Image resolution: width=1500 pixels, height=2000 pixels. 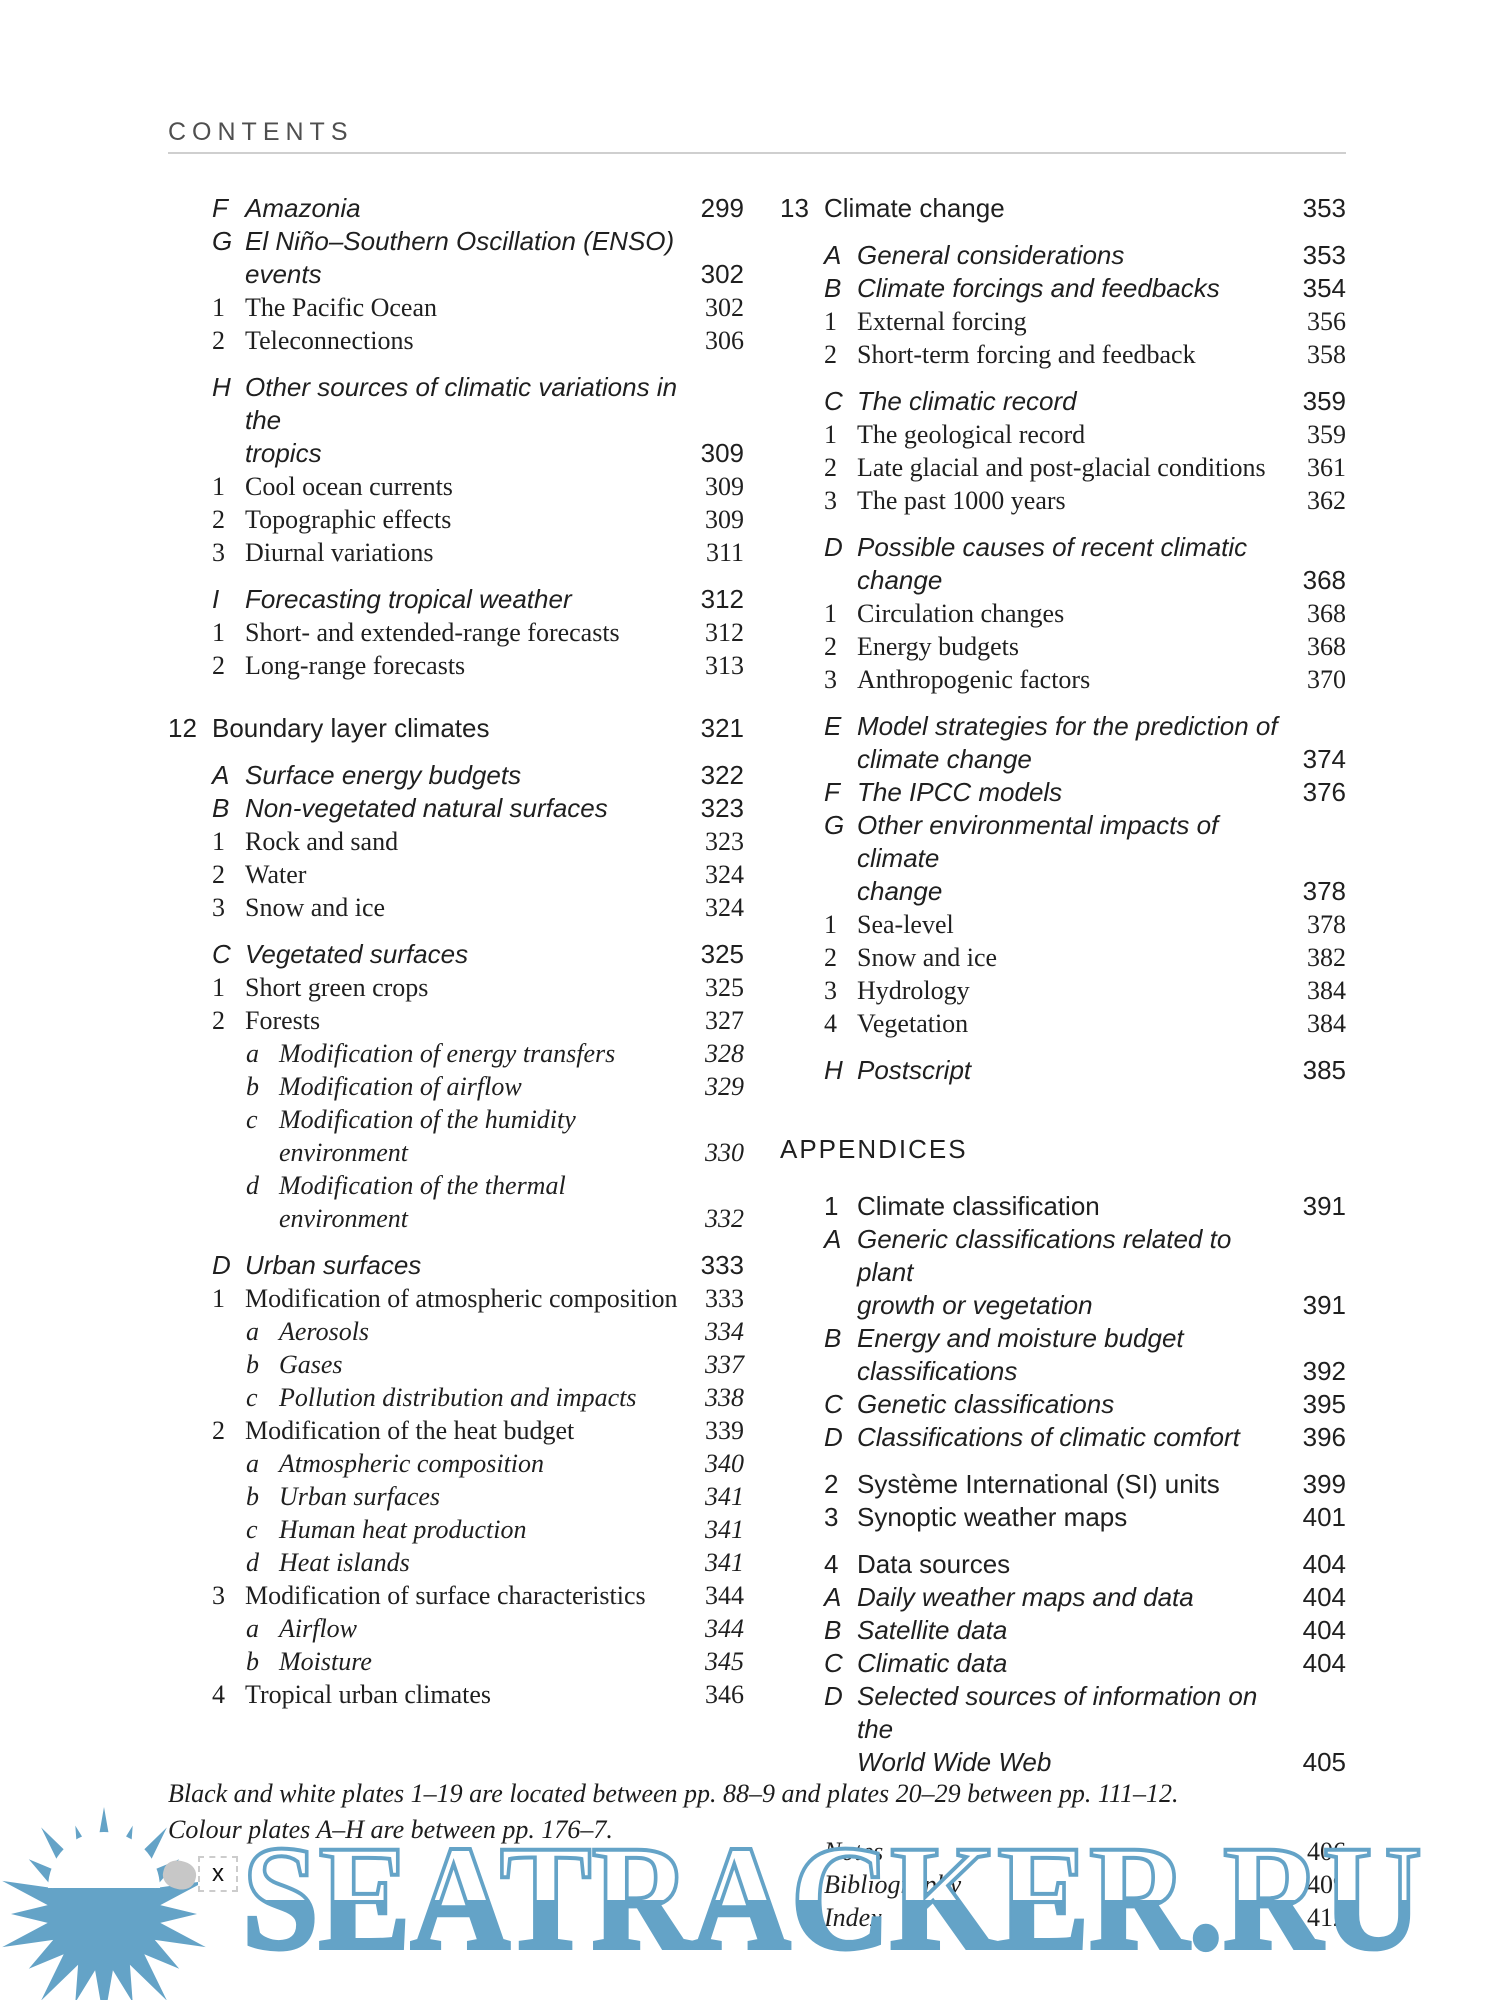 I want to click on toc-entry-title: Long-range forecasts, so click(x=355, y=665).